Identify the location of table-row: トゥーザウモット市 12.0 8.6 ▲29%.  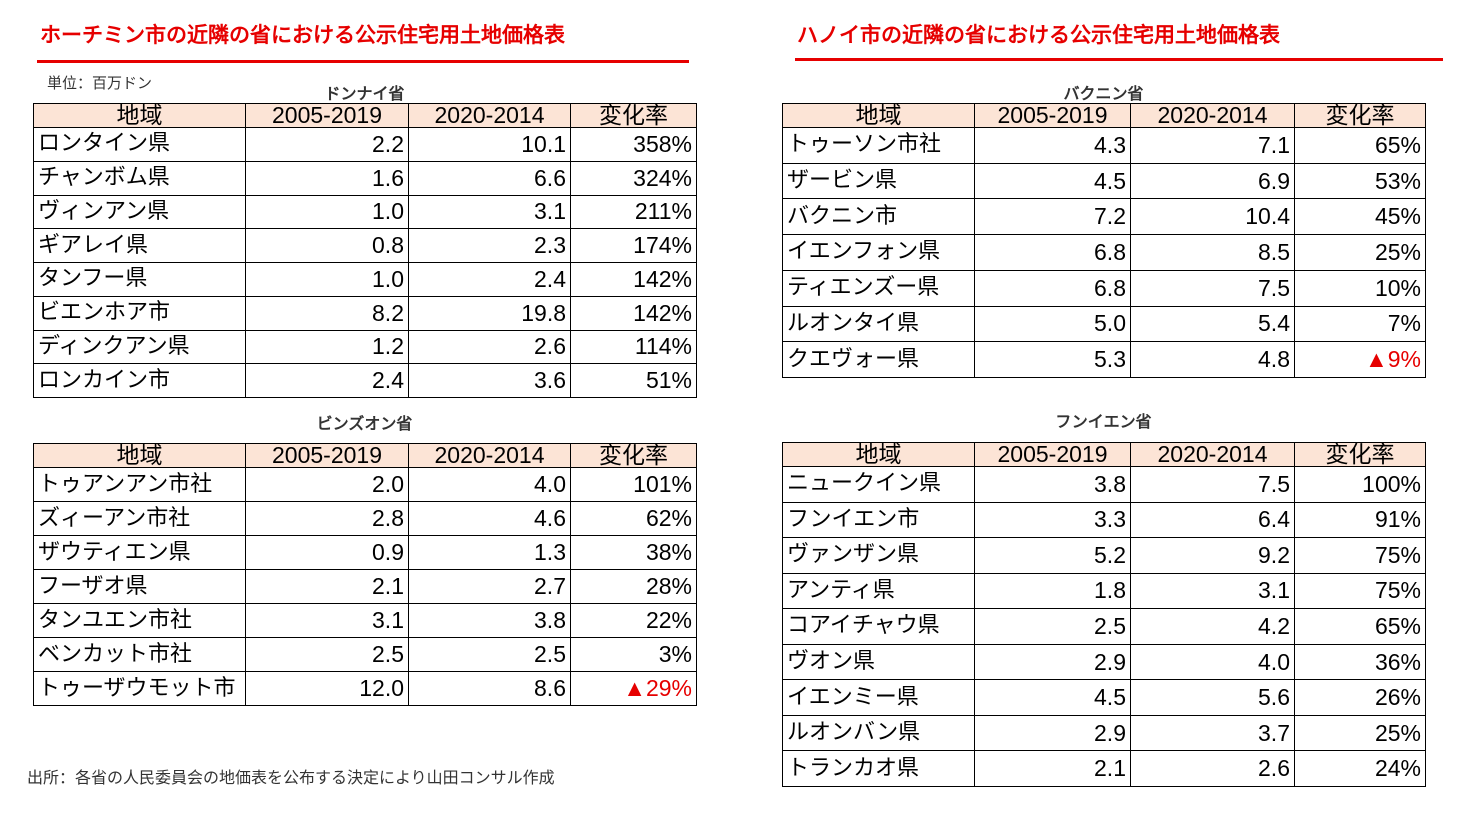
(365, 688).